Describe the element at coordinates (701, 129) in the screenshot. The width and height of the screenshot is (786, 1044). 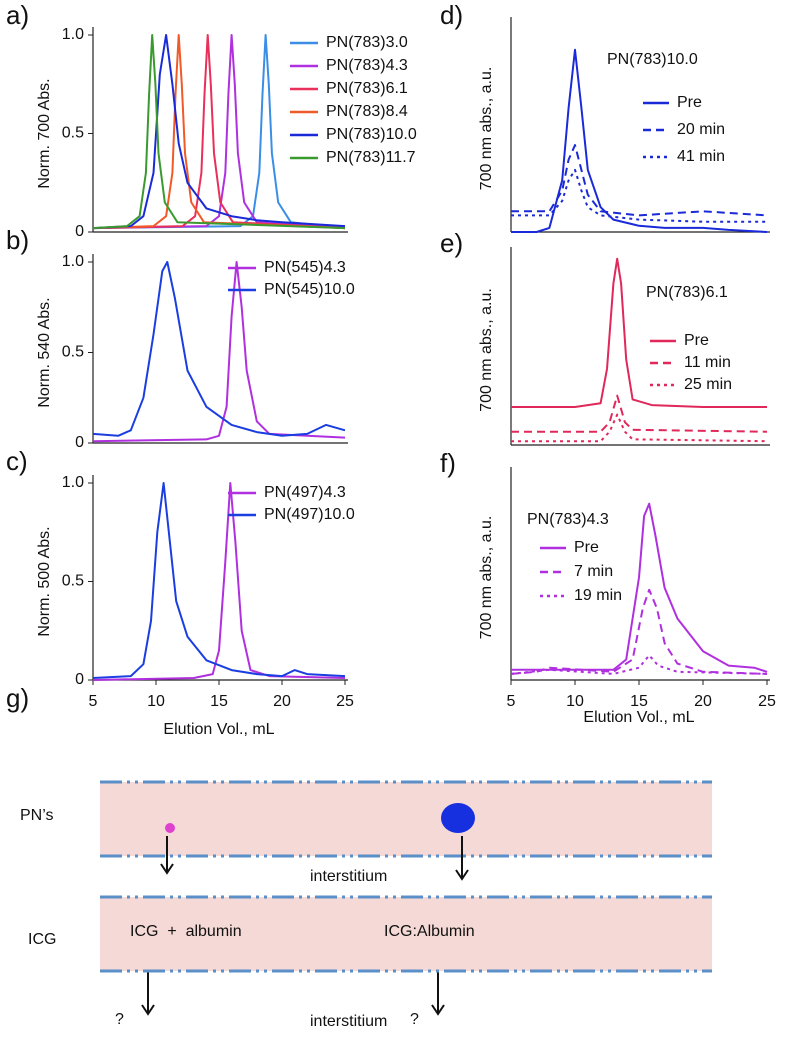
I see `legend-label: 20 min` at that location.